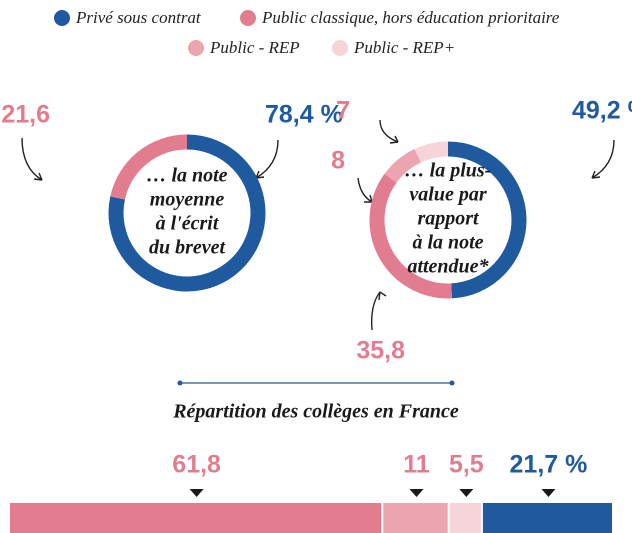  Describe the element at coordinates (25, 115) in the screenshot. I see `value-label: 21,6` at that location.